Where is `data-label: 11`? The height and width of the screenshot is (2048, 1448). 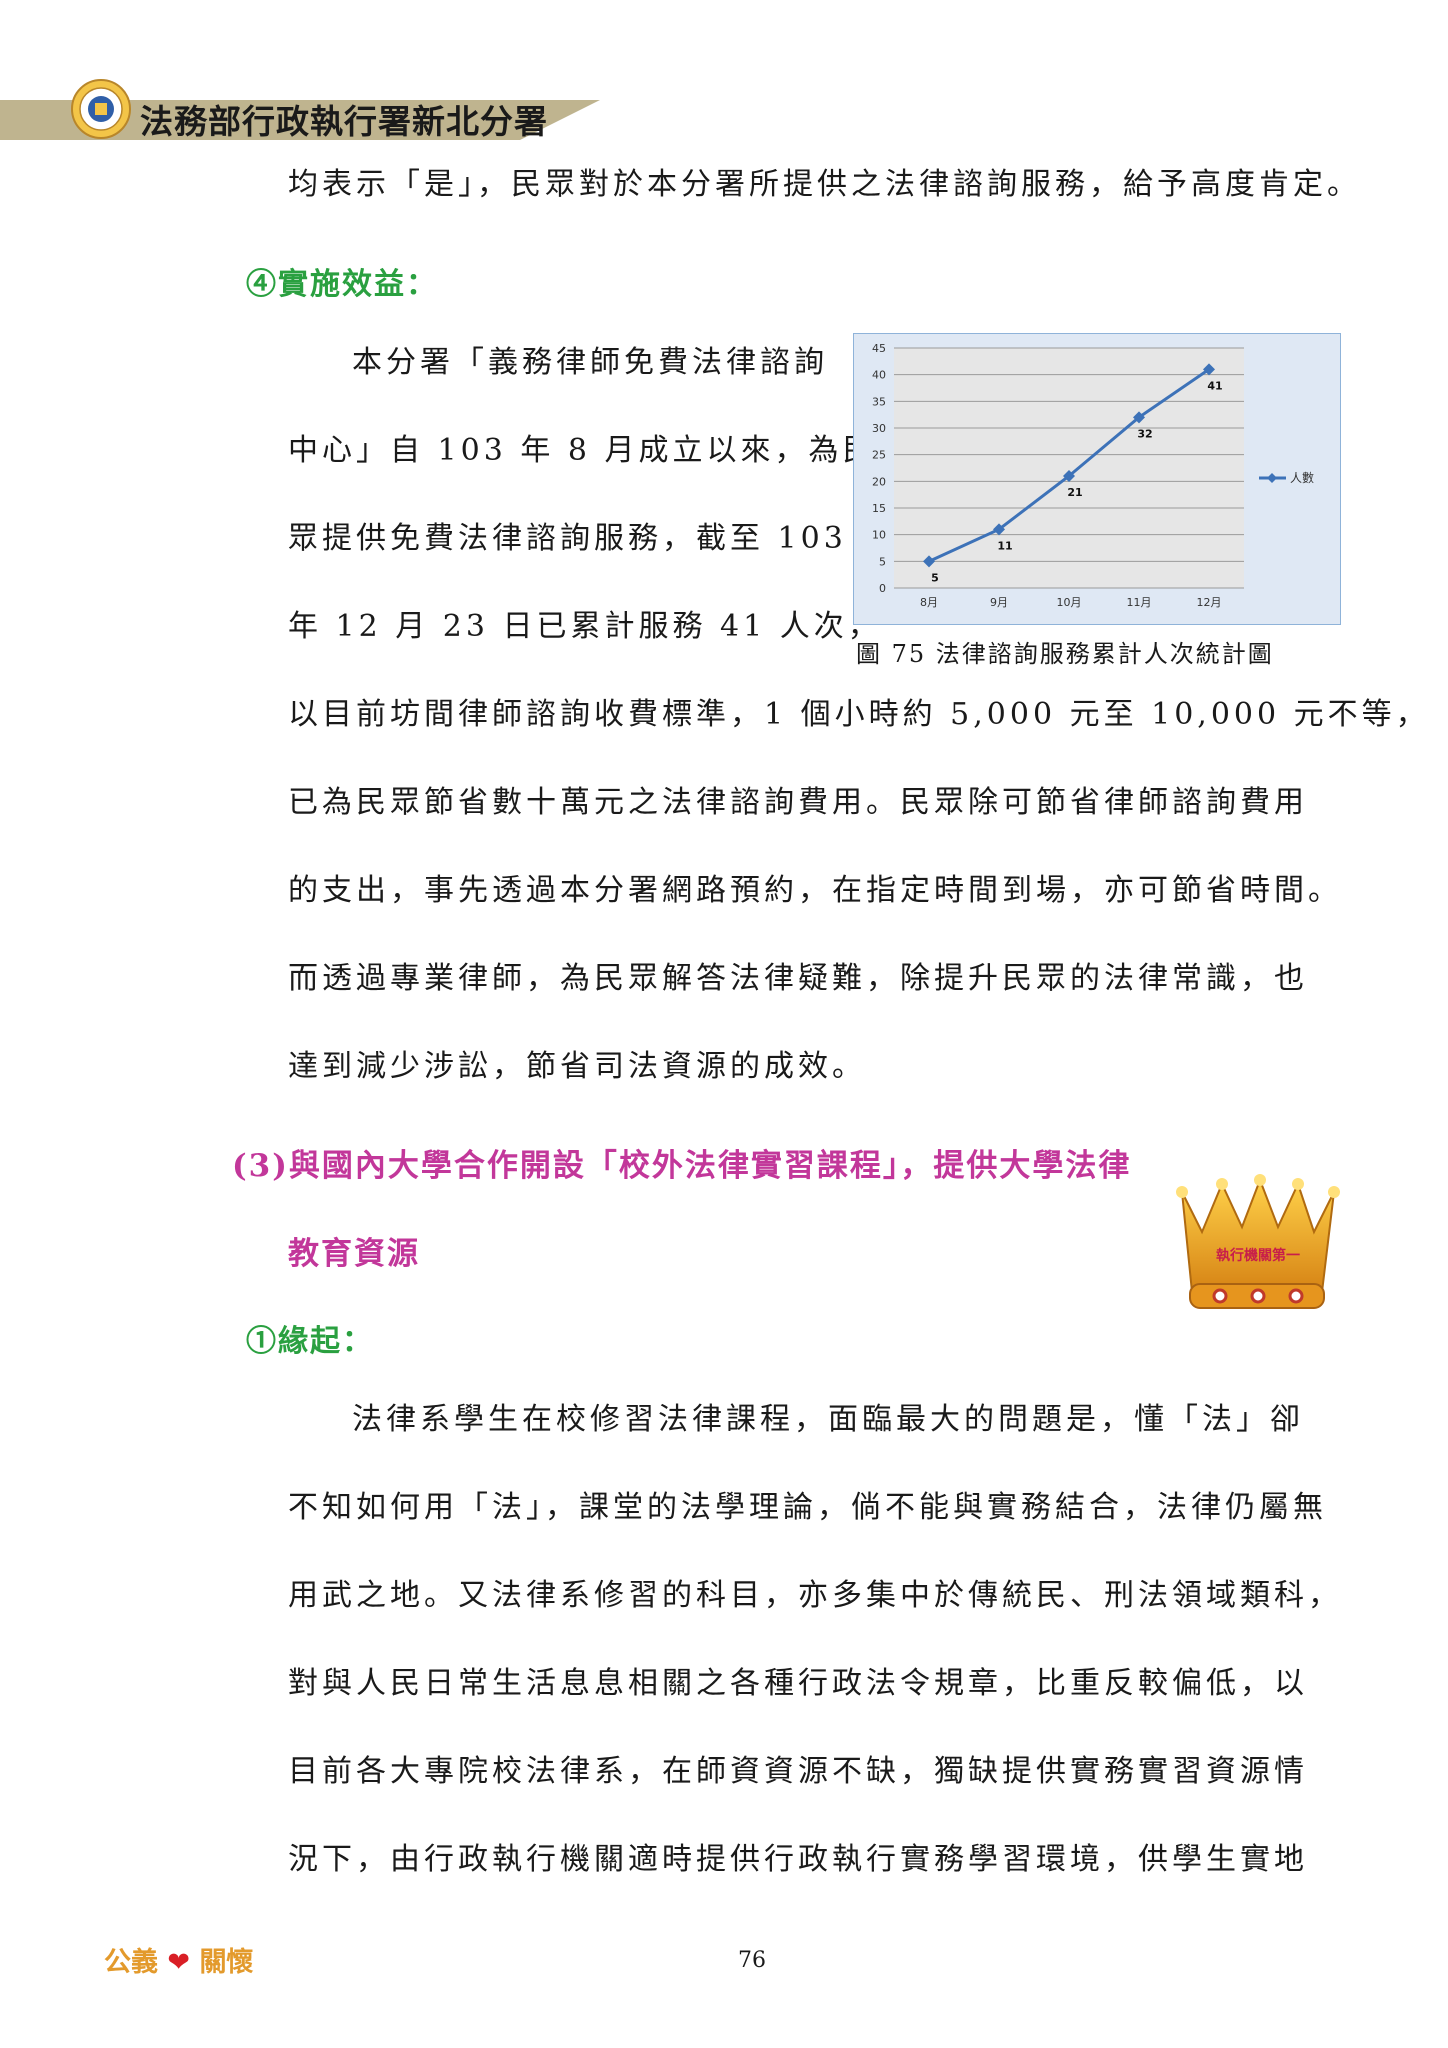 data-label: 11 is located at coordinates (1004, 545).